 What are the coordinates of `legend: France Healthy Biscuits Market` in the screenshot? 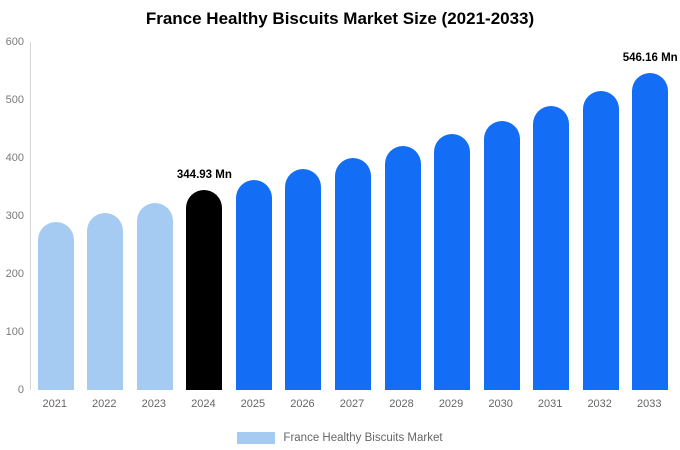 It's located at (340, 438).